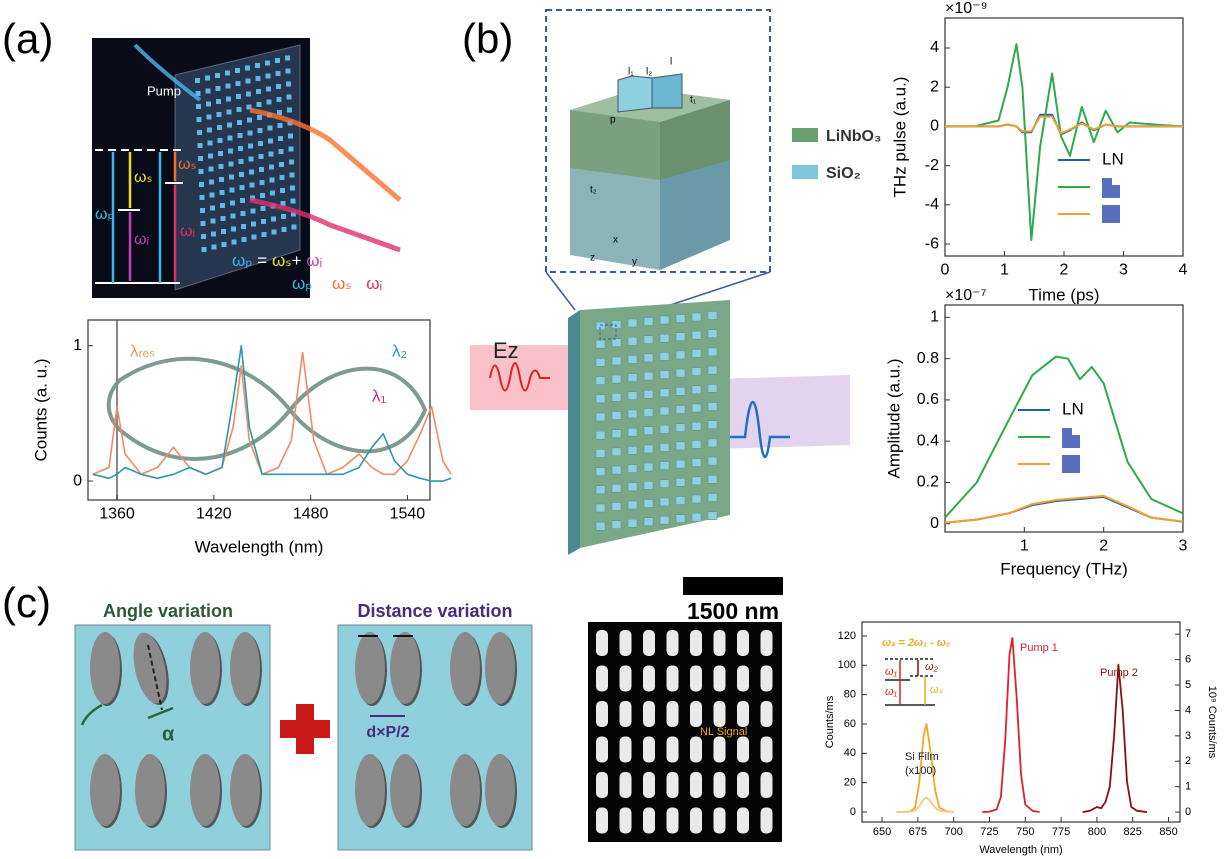 Image resolution: width=1224 pixels, height=859 pixels. Describe the element at coordinates (1133, 832) in the screenshot. I see `x-tick-label: 825` at that location.